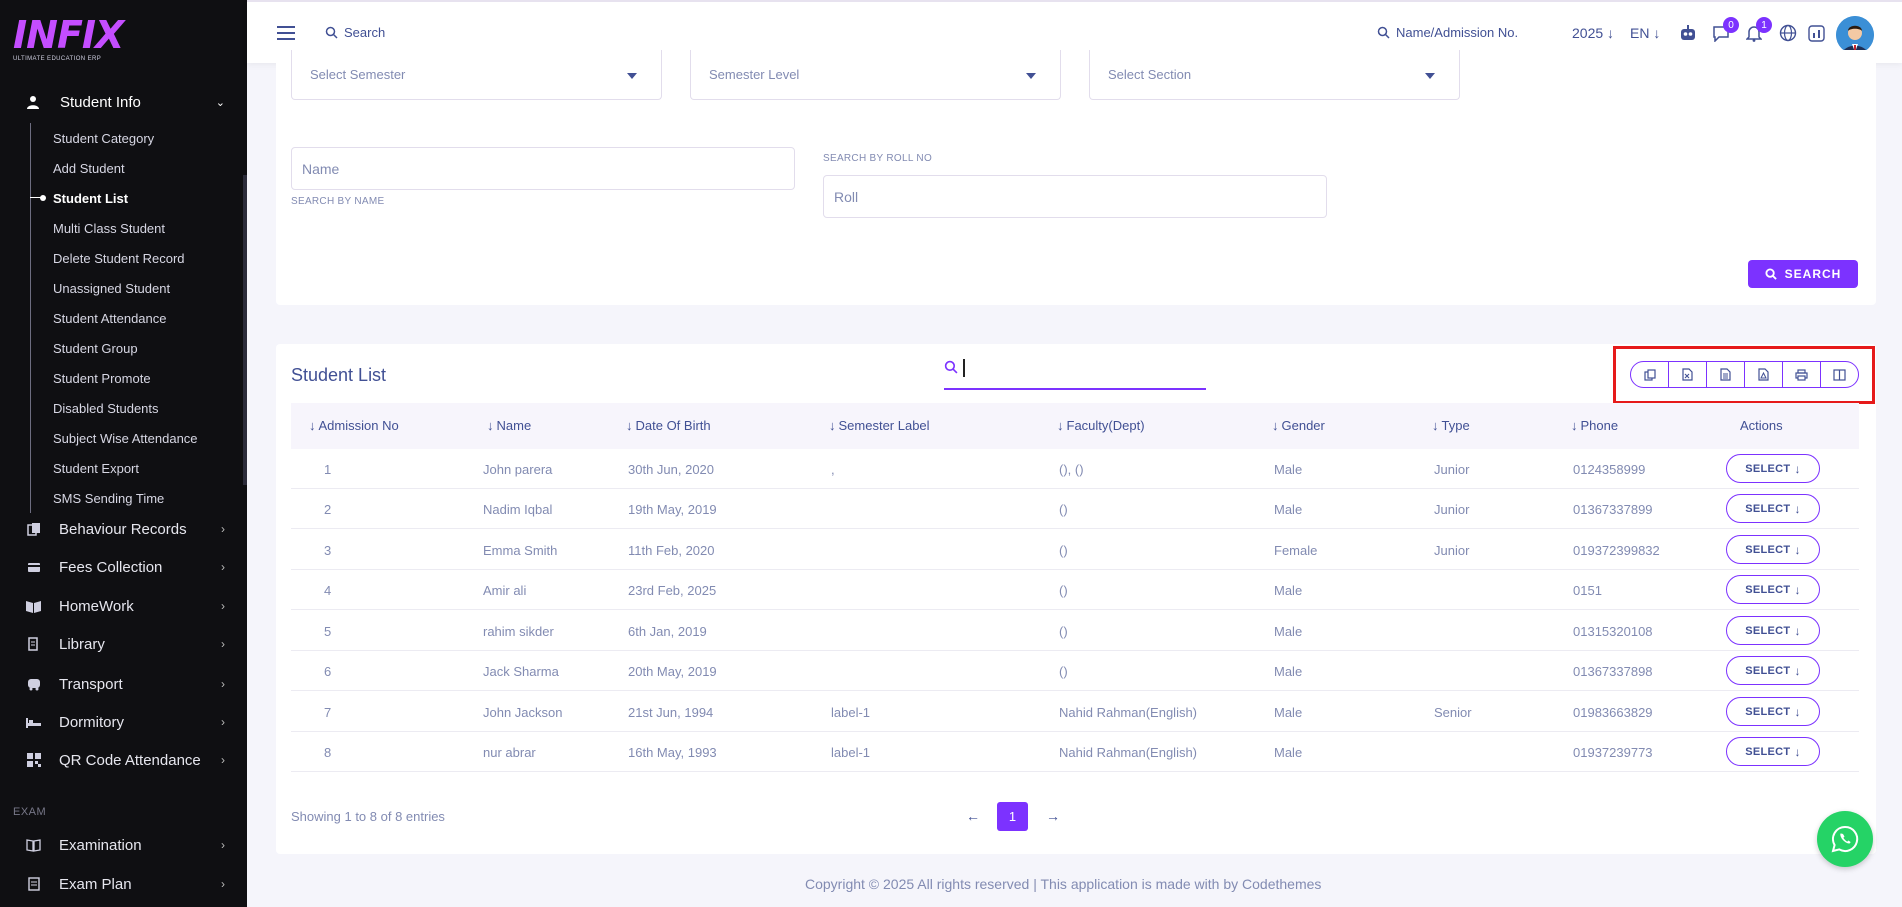  I want to click on sidebar-subitem: Multi Class Student, so click(109, 228).